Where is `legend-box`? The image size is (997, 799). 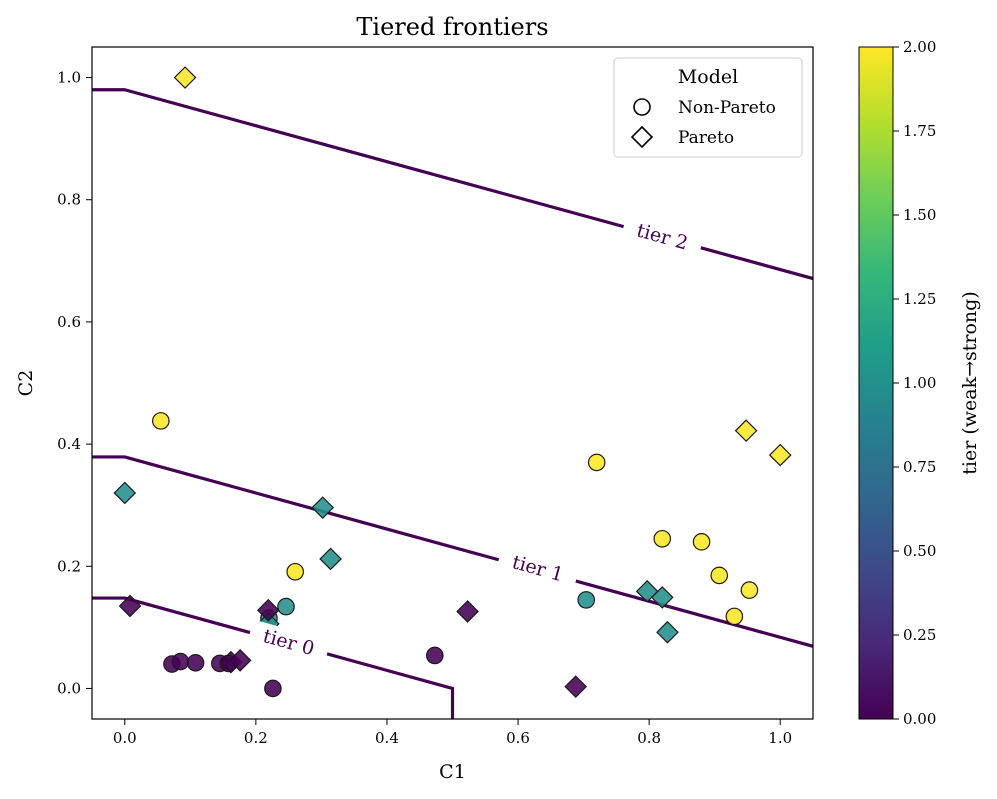
legend-box is located at coordinates (708, 107).